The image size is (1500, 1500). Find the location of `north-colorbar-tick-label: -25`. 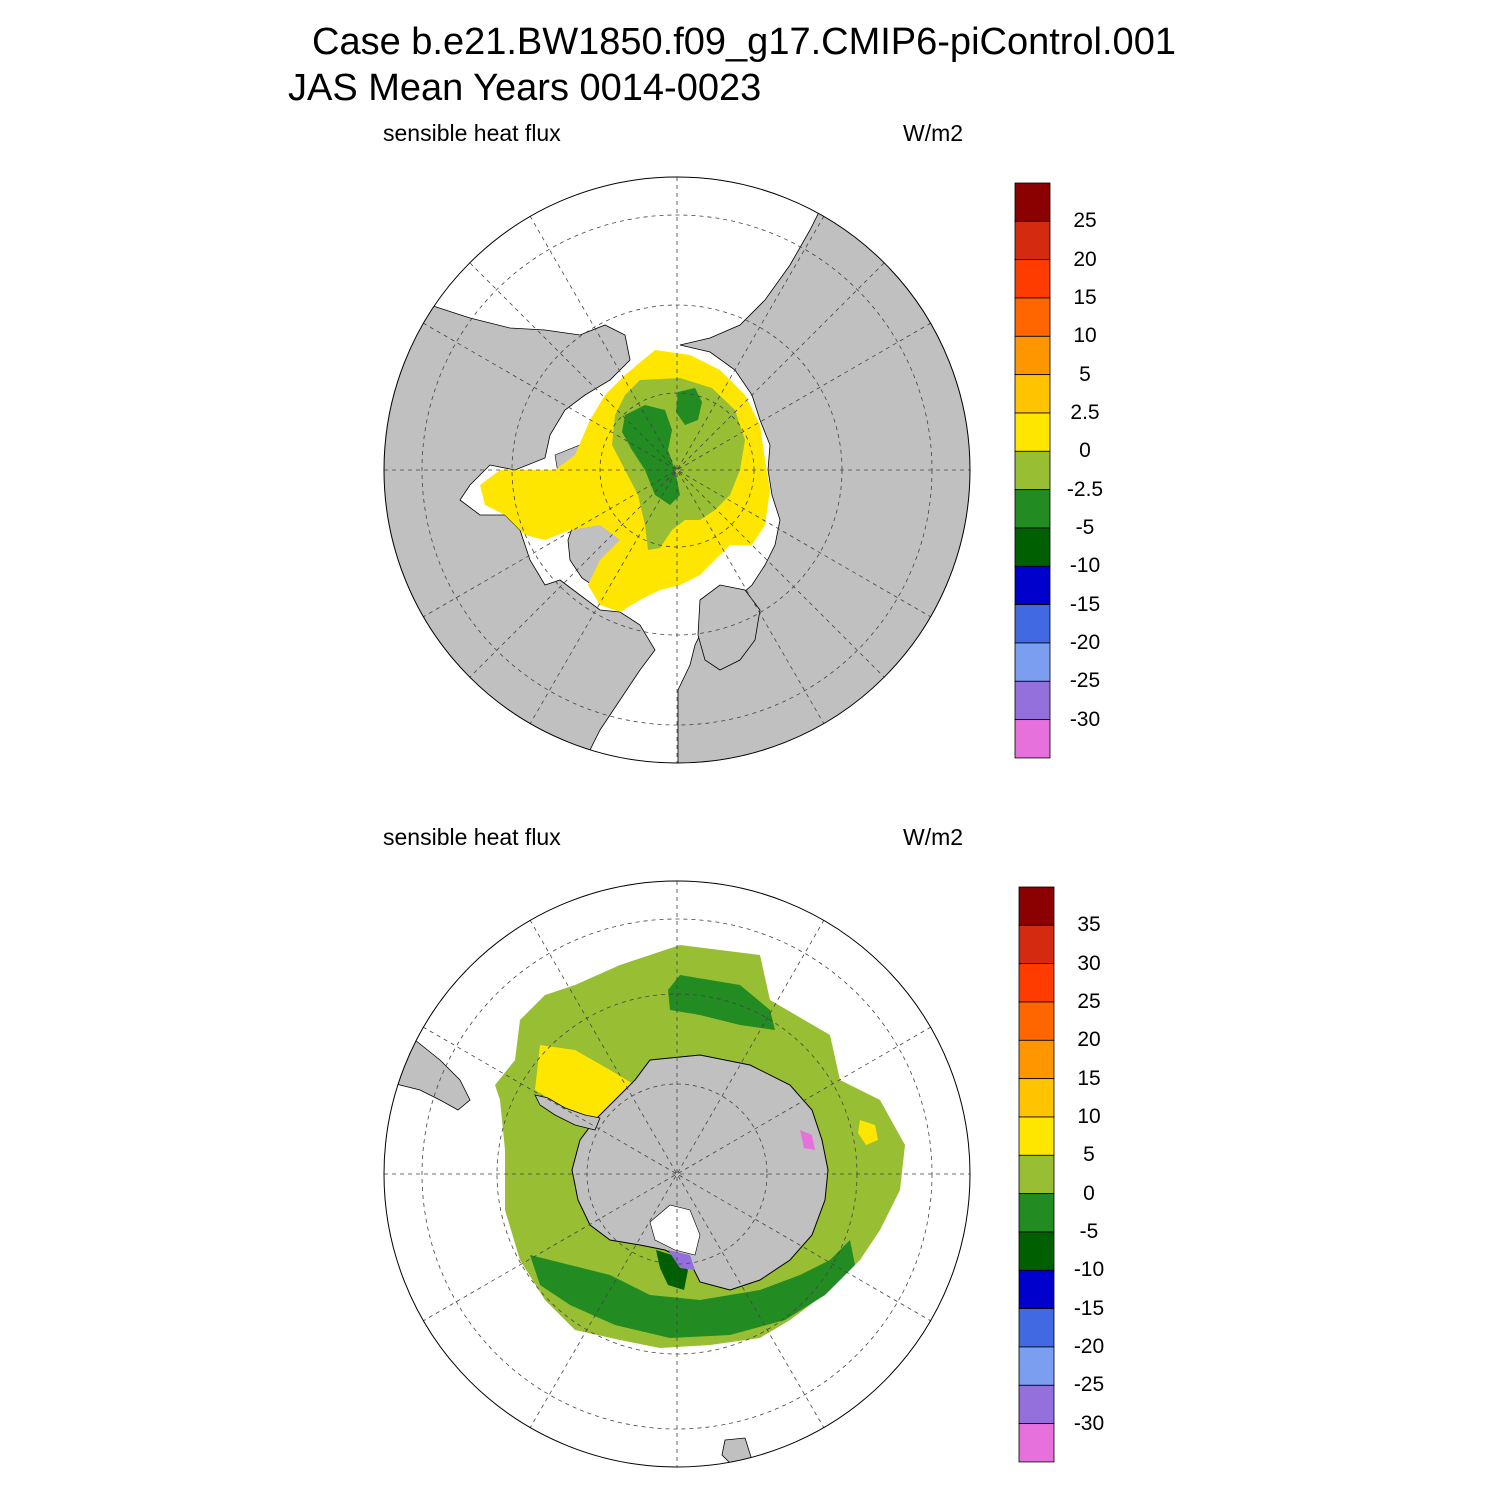

north-colorbar-tick-label: -25 is located at coordinates (1085, 681).